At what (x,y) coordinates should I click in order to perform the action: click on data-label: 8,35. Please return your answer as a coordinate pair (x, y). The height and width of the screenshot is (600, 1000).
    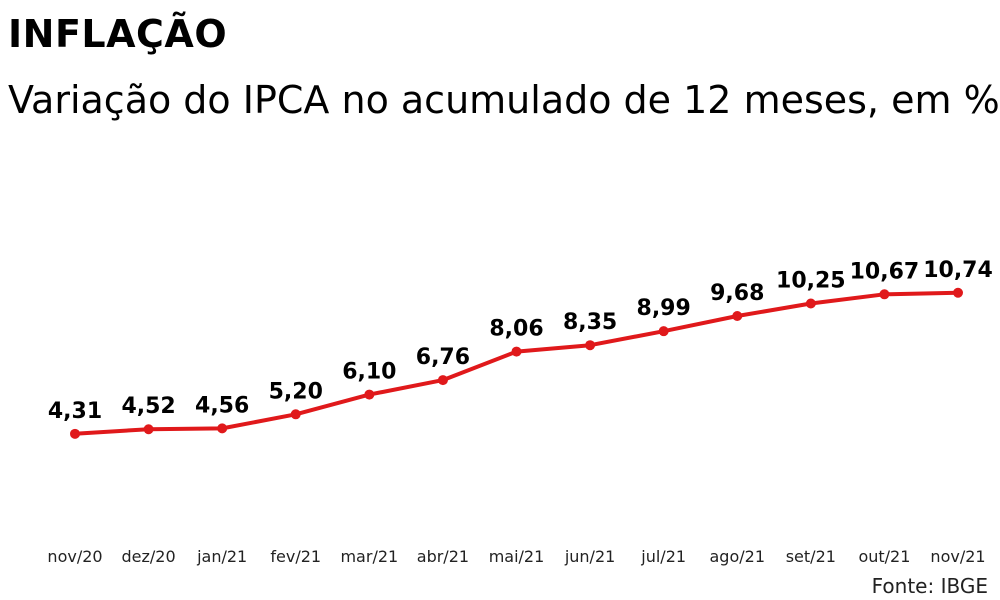
    Looking at the image, I should click on (590, 322).